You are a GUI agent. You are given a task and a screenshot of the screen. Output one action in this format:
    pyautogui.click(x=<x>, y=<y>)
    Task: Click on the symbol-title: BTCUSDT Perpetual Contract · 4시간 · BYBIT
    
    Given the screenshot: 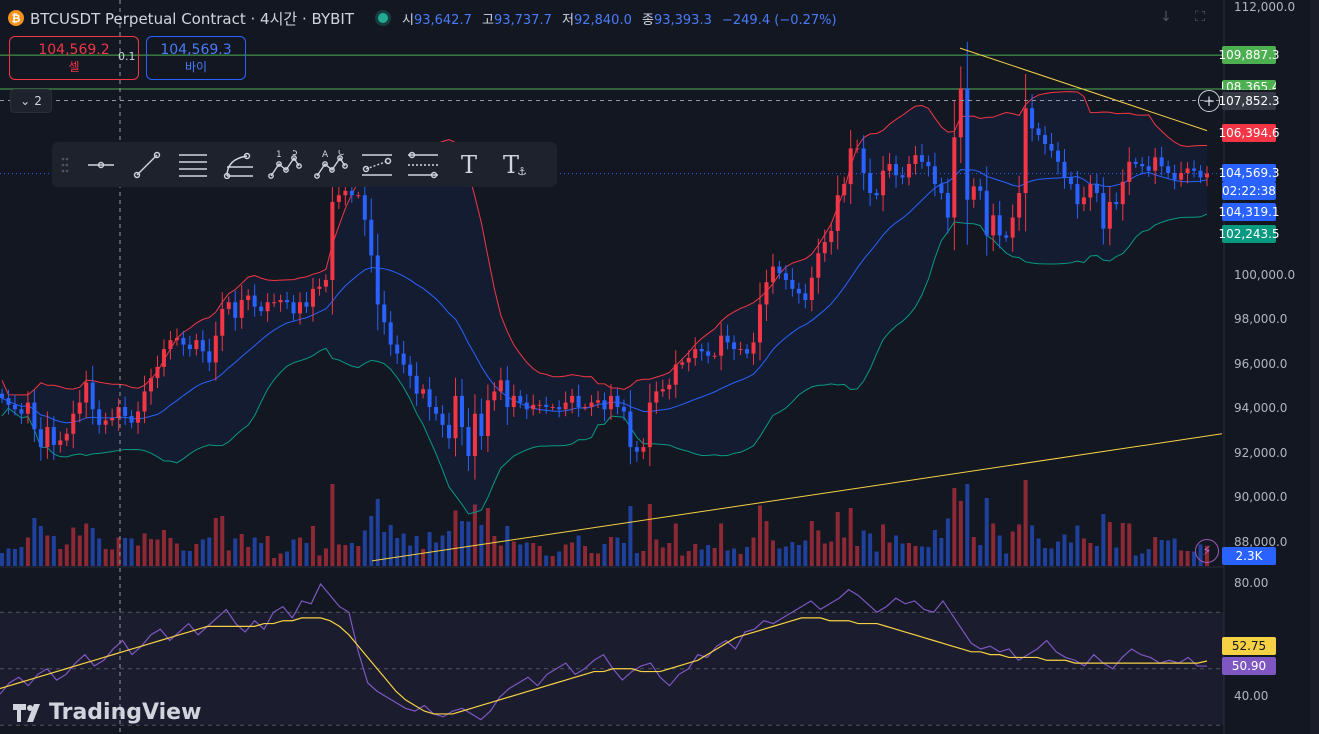 What is the action you would take?
    pyautogui.click(x=192, y=18)
    